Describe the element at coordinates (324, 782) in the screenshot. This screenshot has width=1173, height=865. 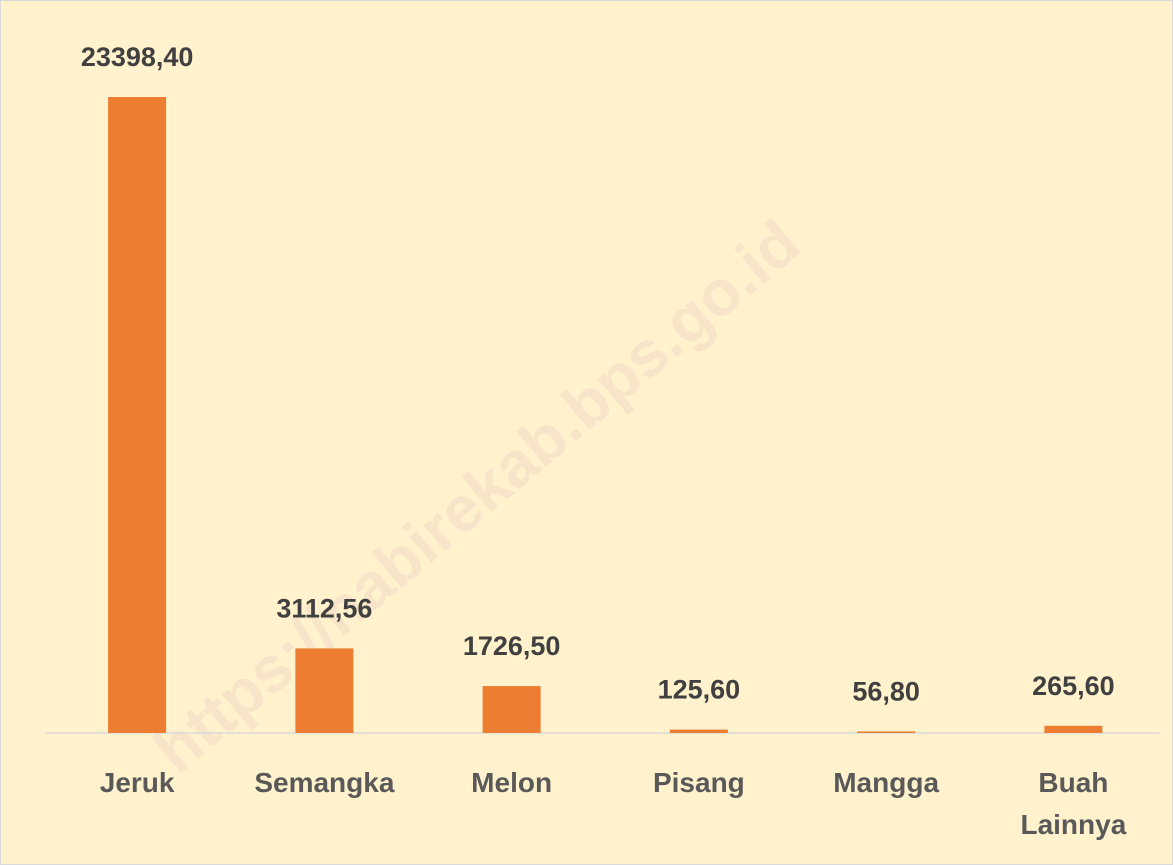
I see `x-tick-label: Semangka` at that location.